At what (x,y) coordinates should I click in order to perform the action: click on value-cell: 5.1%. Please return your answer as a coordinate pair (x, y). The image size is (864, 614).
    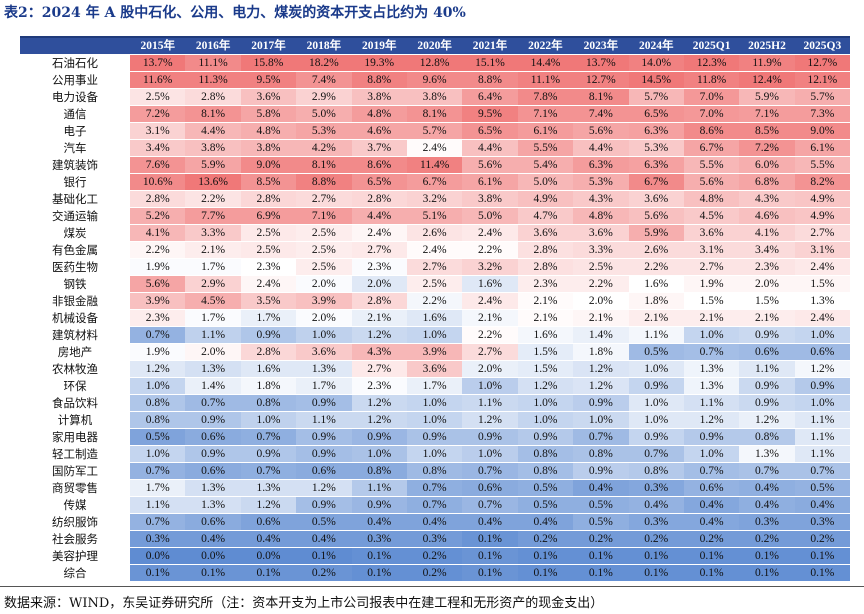
    Looking at the image, I should click on (434, 216).